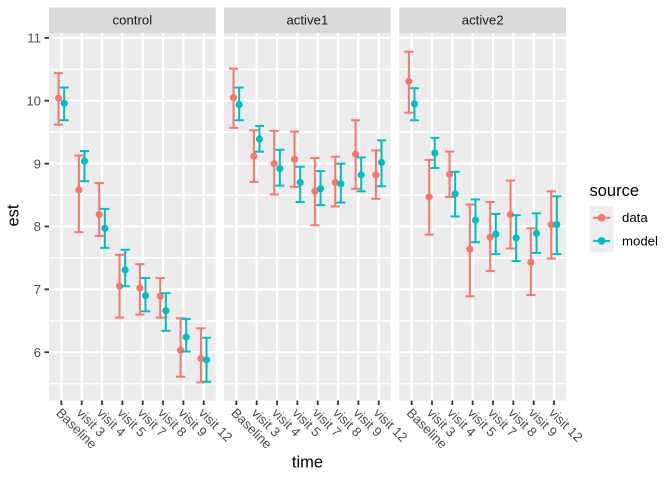  I want to click on svg-text: est, so click(13, 215).